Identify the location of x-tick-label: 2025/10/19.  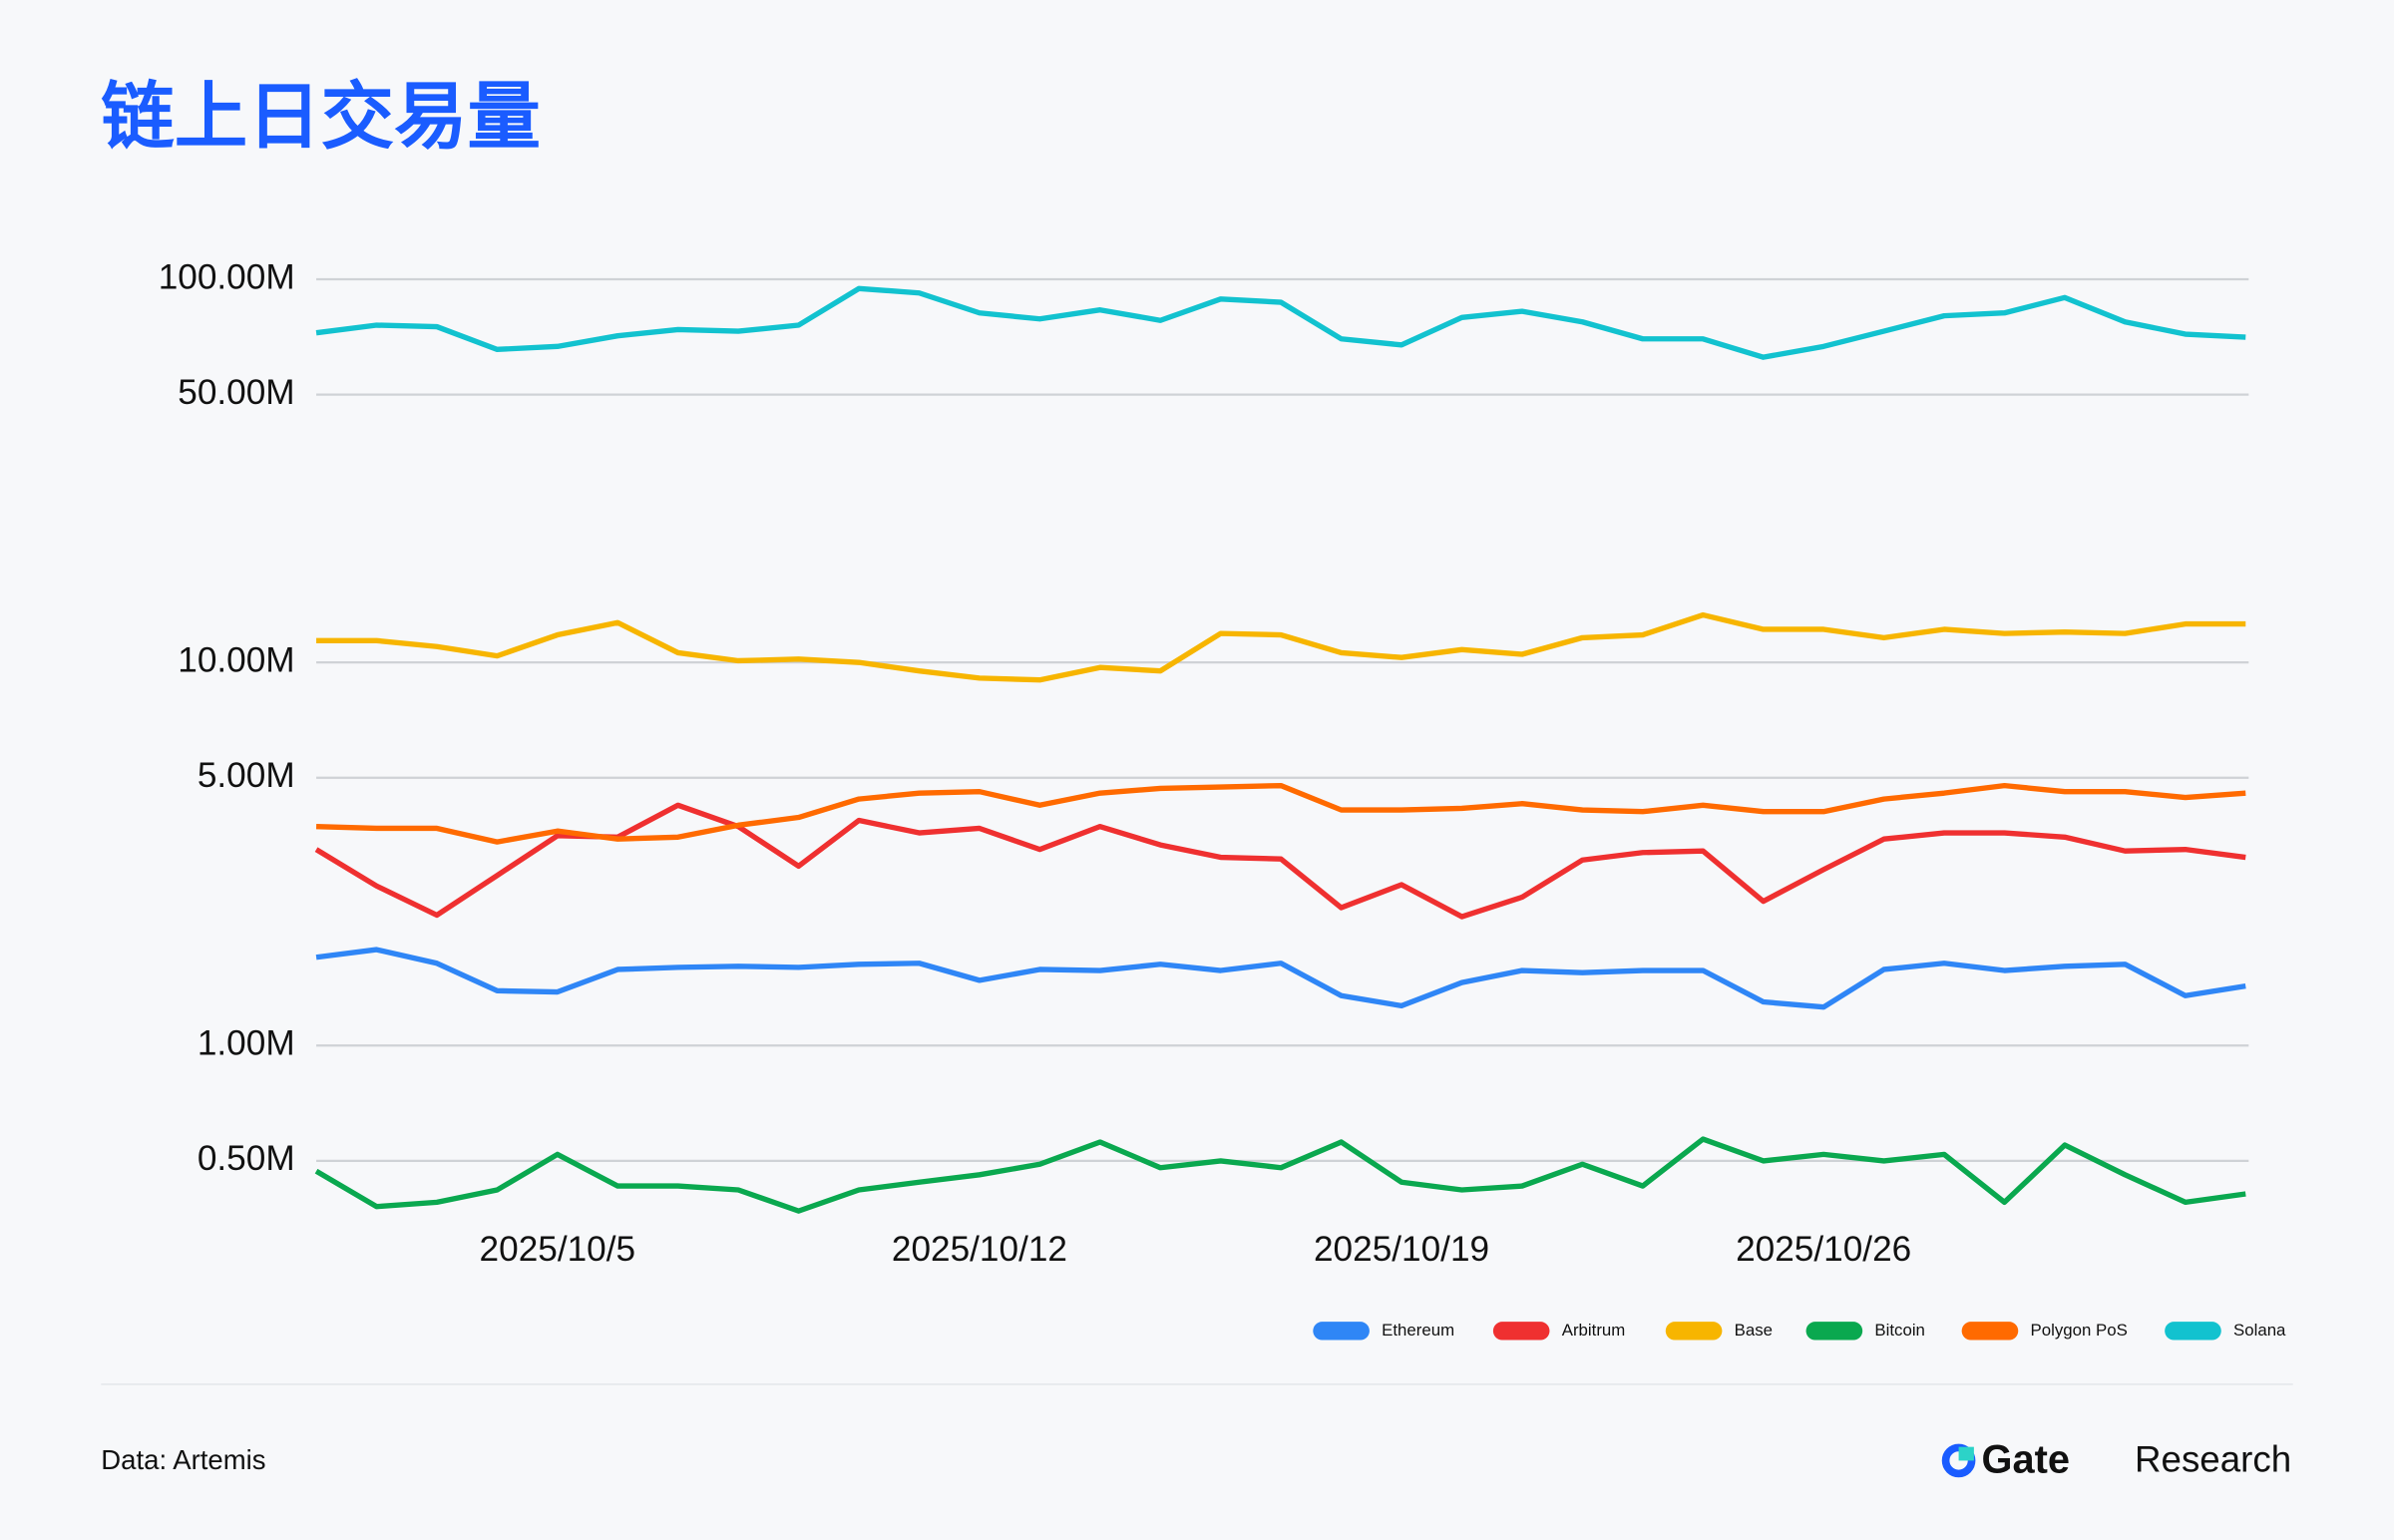
(1401, 1249).